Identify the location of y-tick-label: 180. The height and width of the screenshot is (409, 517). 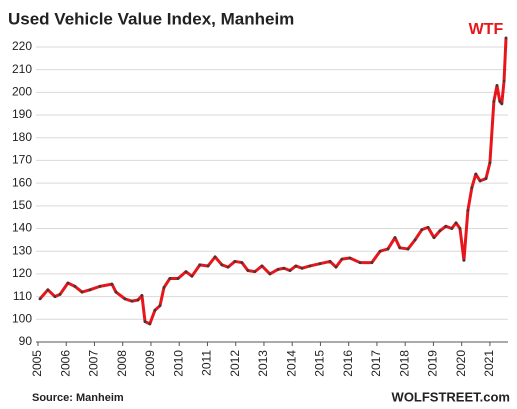
(22, 137).